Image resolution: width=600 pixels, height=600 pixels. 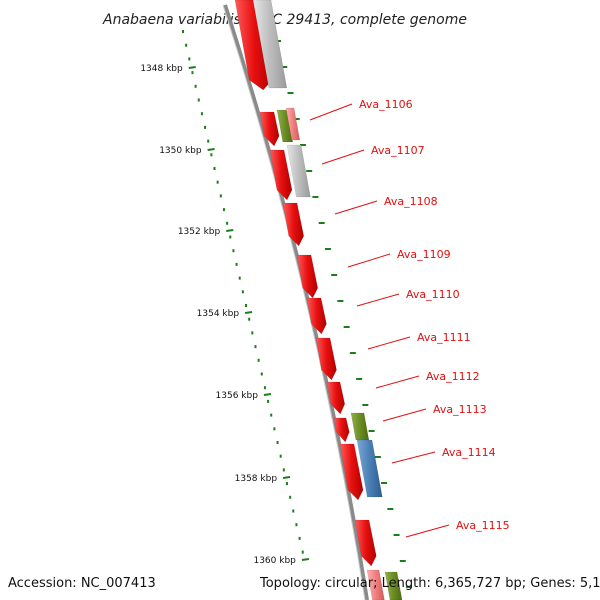 What do you see at coordinates (386, 104) in the screenshot?
I see `gene-label: Ava_1106` at bounding box center [386, 104].